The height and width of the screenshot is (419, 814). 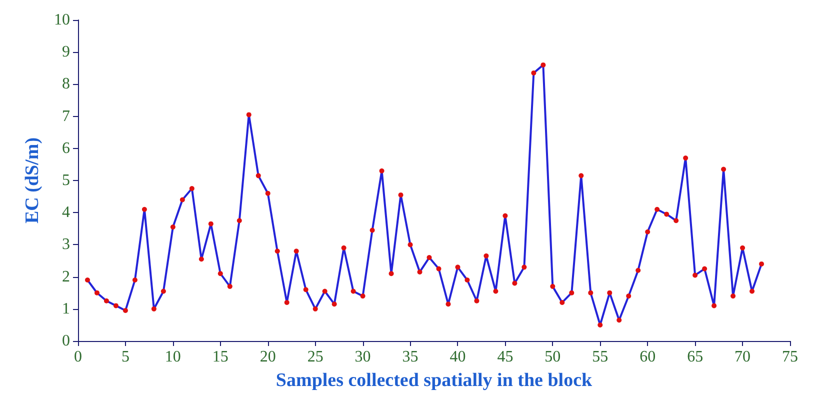 What do you see at coordinates (552, 357) in the screenshot?
I see `x-tick-label: 50` at bounding box center [552, 357].